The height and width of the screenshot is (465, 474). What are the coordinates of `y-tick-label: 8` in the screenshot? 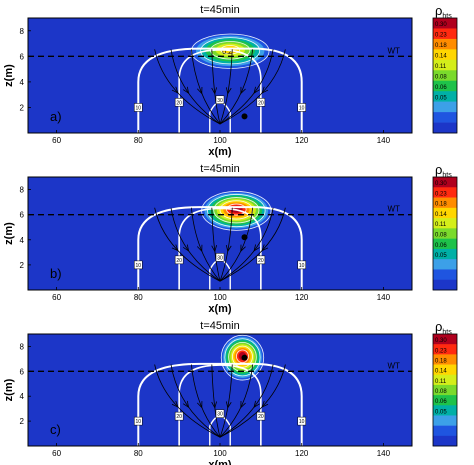 It's located at (22, 190).